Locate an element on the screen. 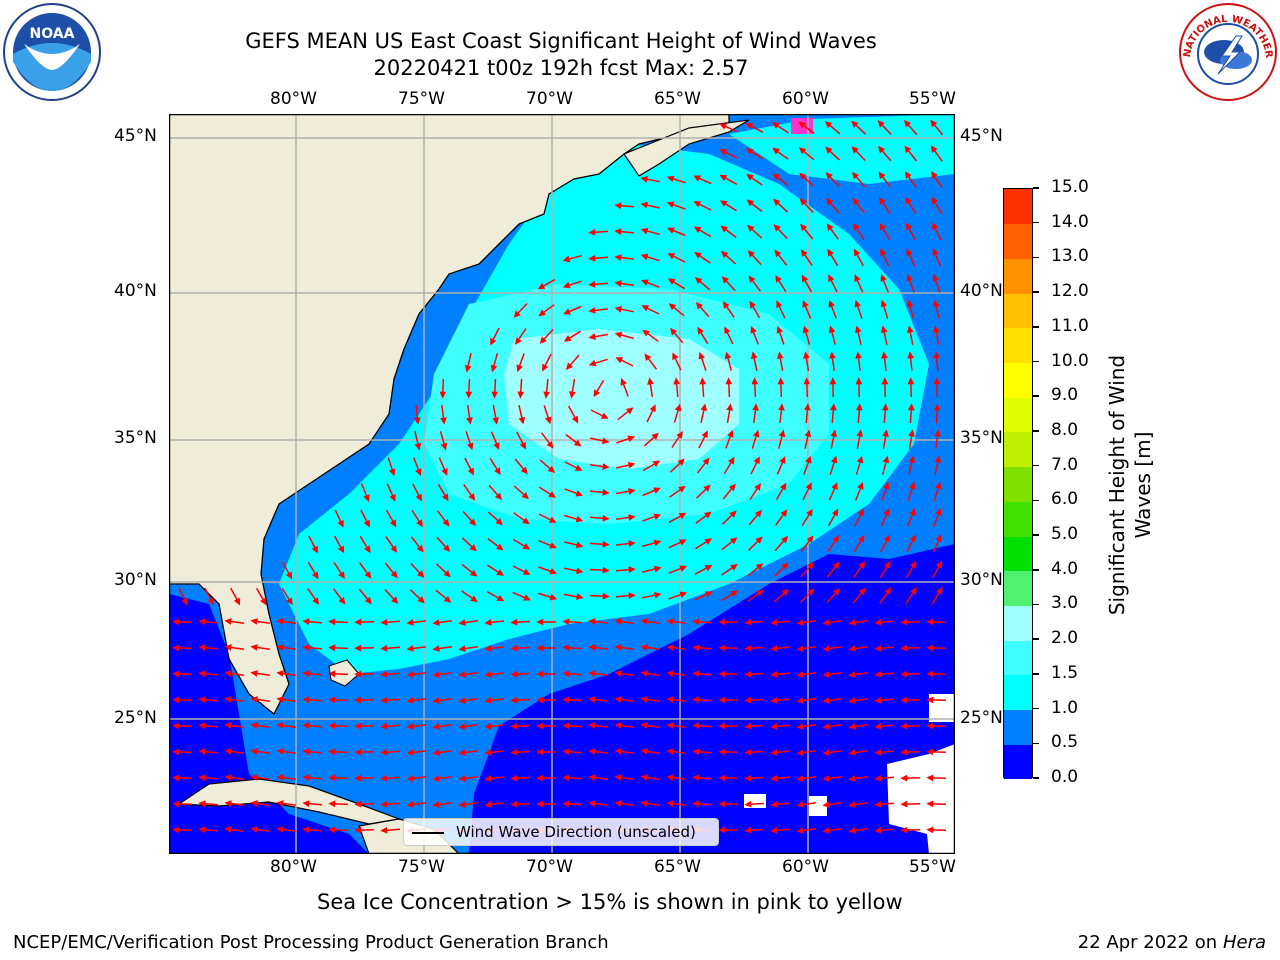  lon-label-bottom: 70°W is located at coordinates (549, 867).